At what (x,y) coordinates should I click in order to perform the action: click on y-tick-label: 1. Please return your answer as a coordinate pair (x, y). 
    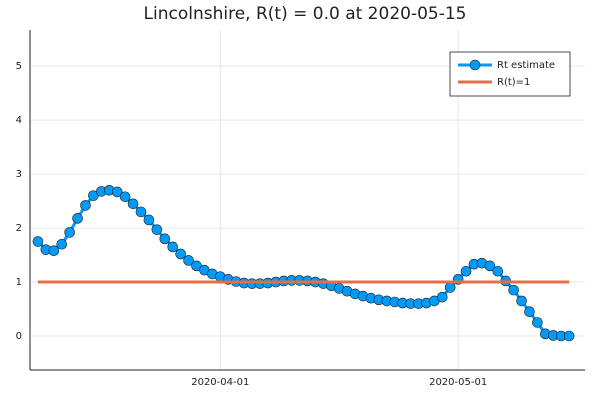
    Looking at the image, I should click on (19, 282).